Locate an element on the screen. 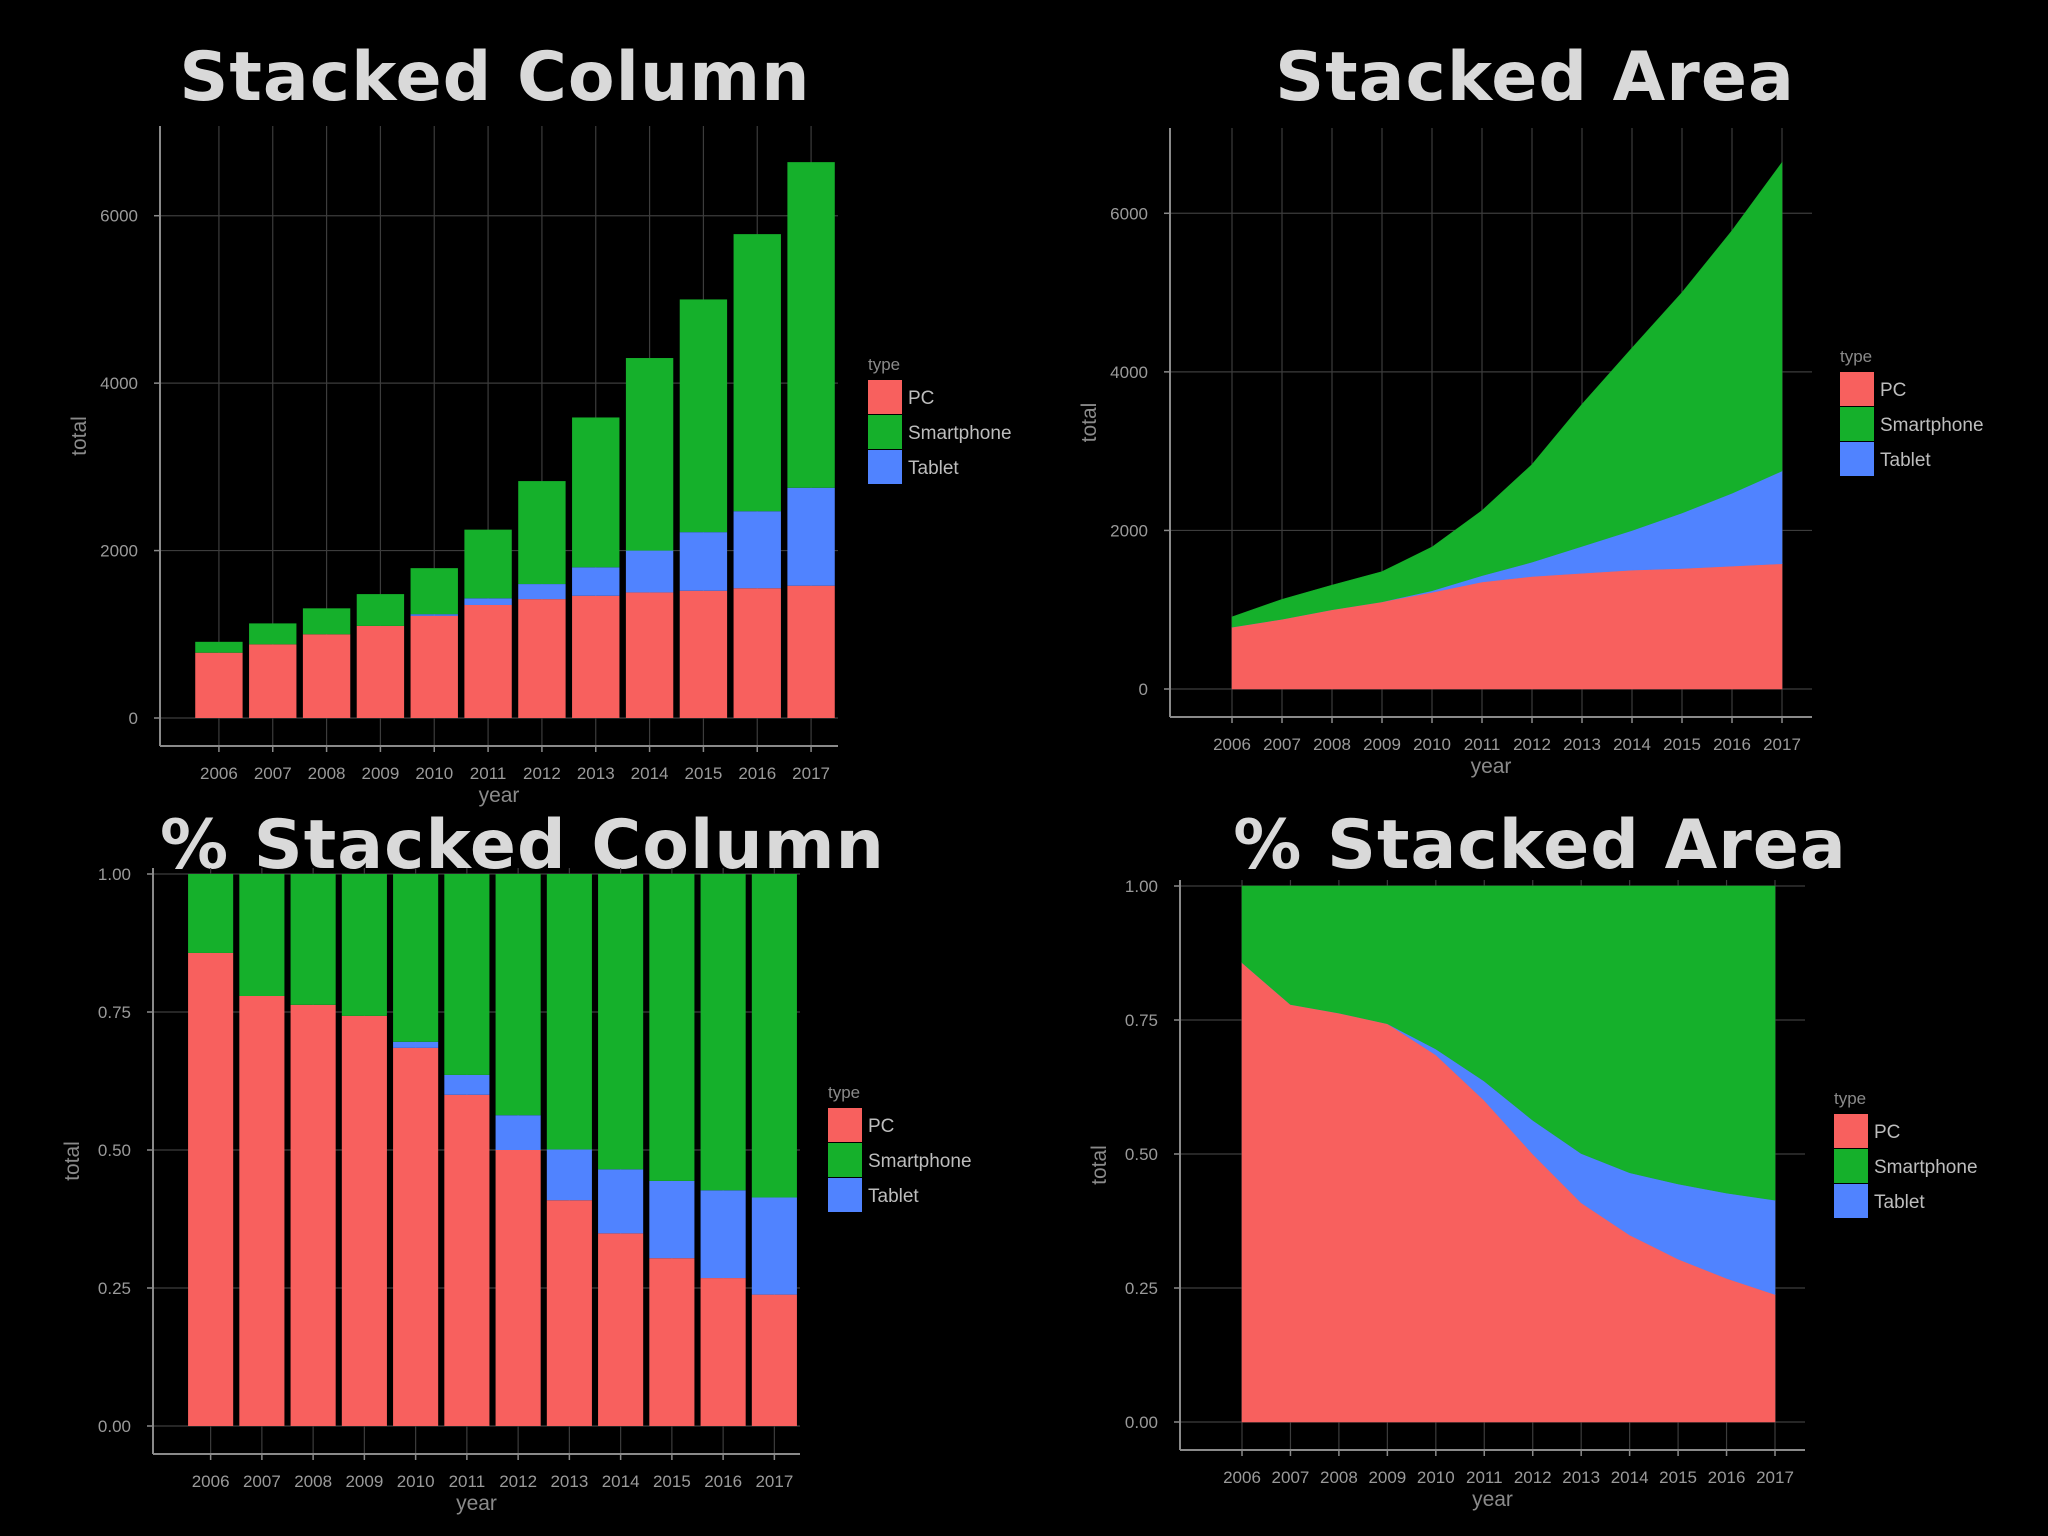 The image size is (2048, 1536). chart-3-x-tick-label-2011: 2011 is located at coordinates (467, 1481).